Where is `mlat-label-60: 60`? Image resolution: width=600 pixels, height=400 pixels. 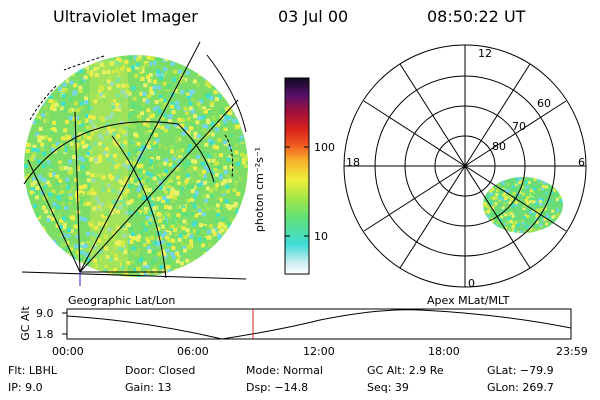
mlat-label-60: 60 is located at coordinates (544, 103).